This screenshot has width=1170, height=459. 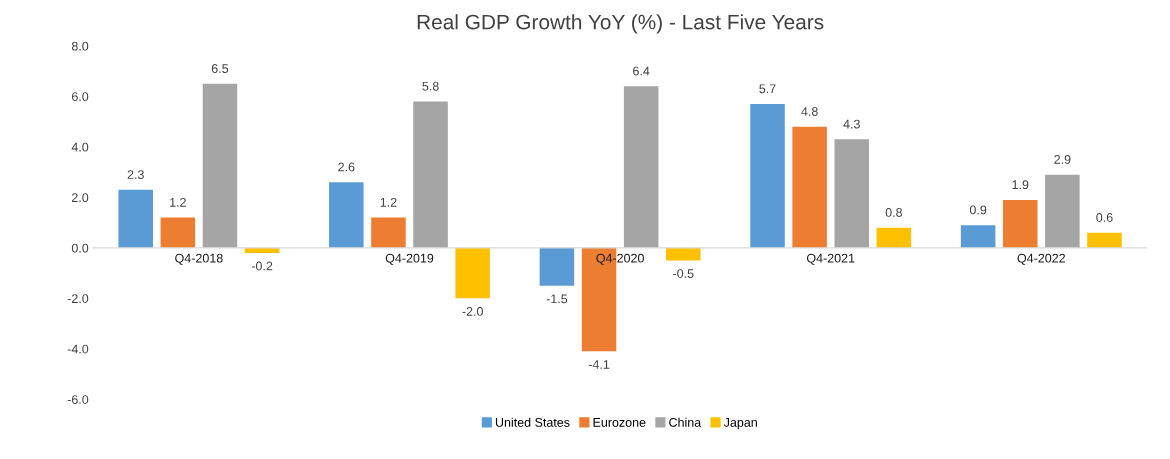 What do you see at coordinates (978, 210) in the screenshot?
I see `data-label: 0.9` at bounding box center [978, 210].